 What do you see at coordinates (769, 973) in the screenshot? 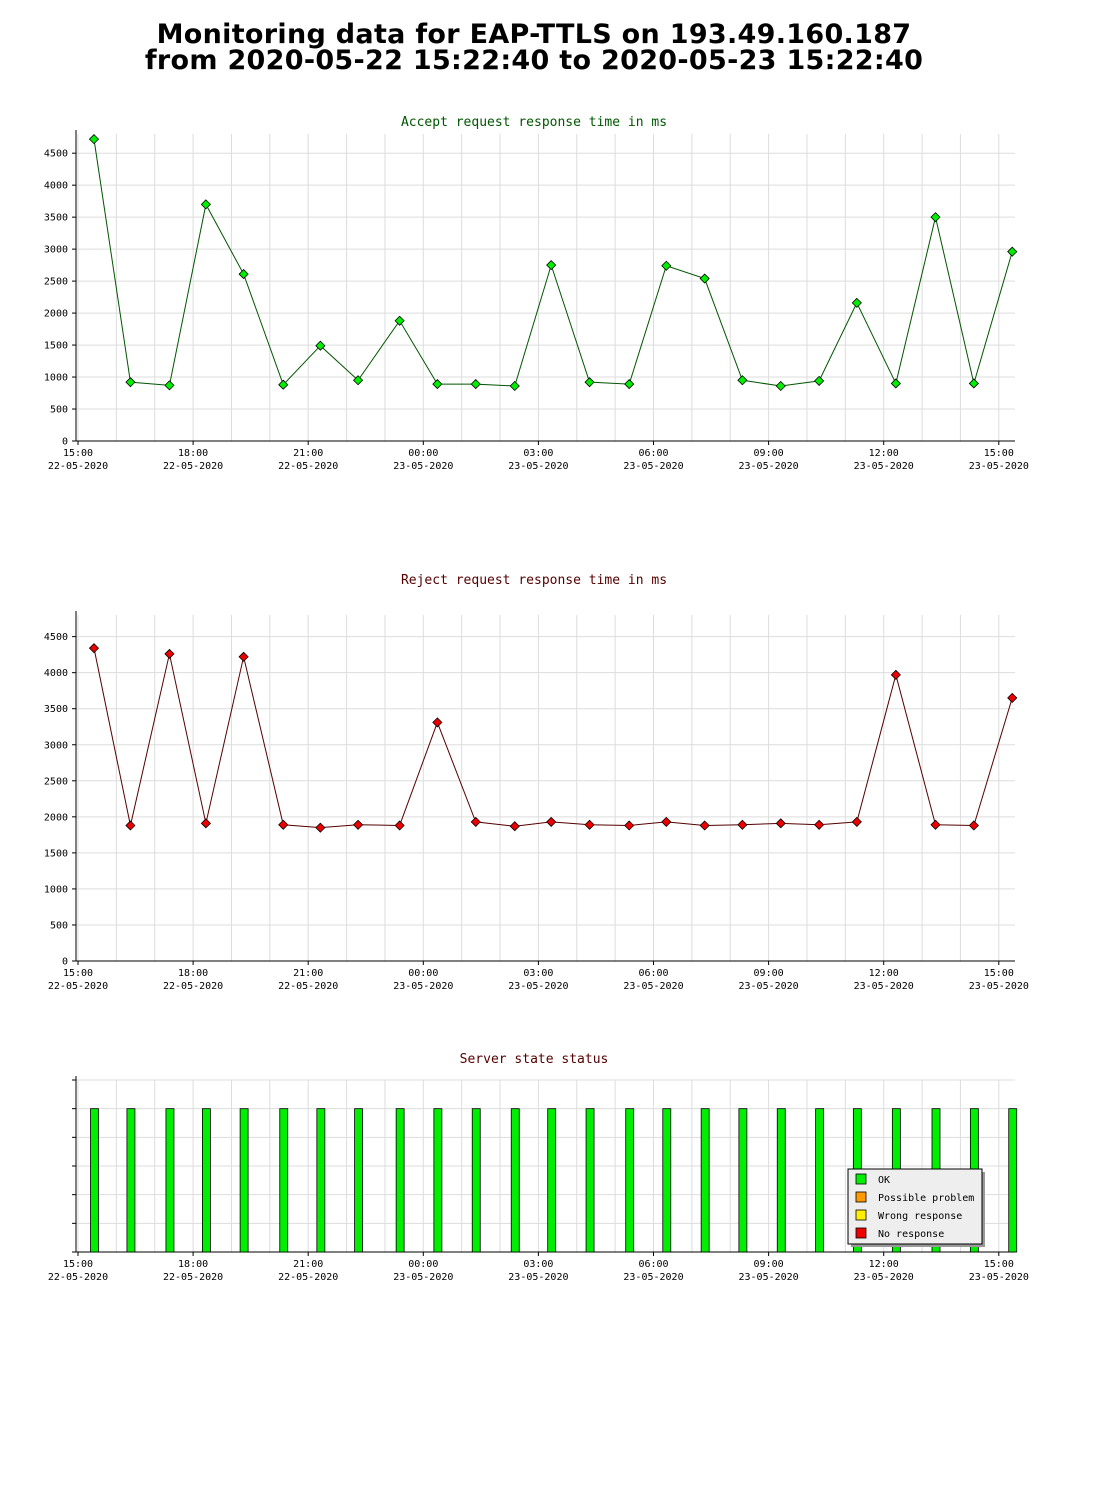
I see `x-tick-time: 09:00` at bounding box center [769, 973].